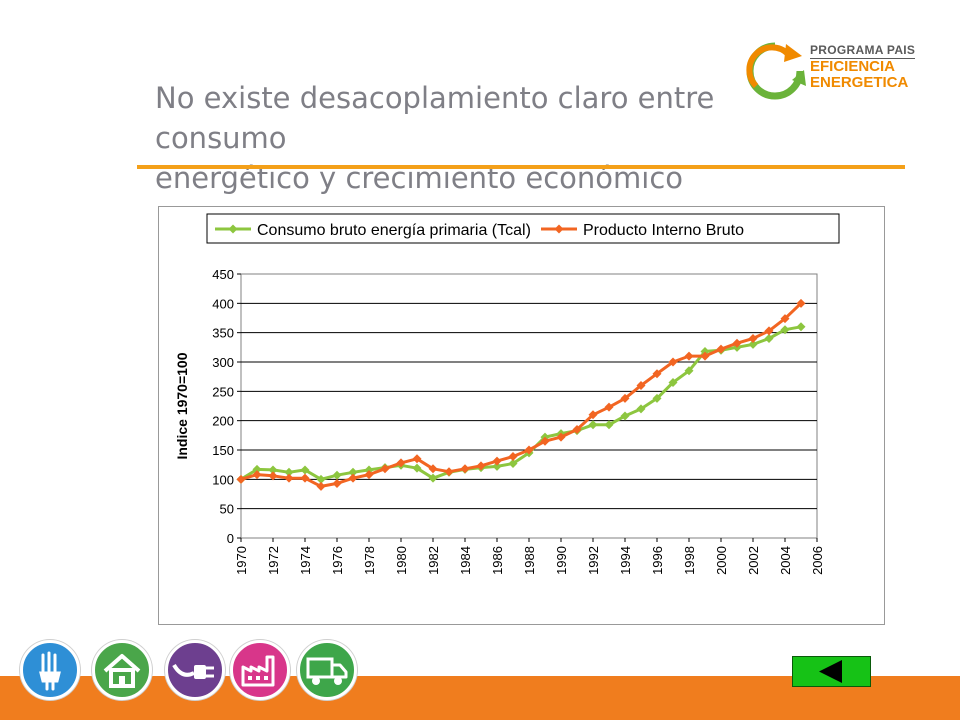 This screenshot has width=960, height=720. I want to click on x-tick-label: 1970, so click(241, 560).